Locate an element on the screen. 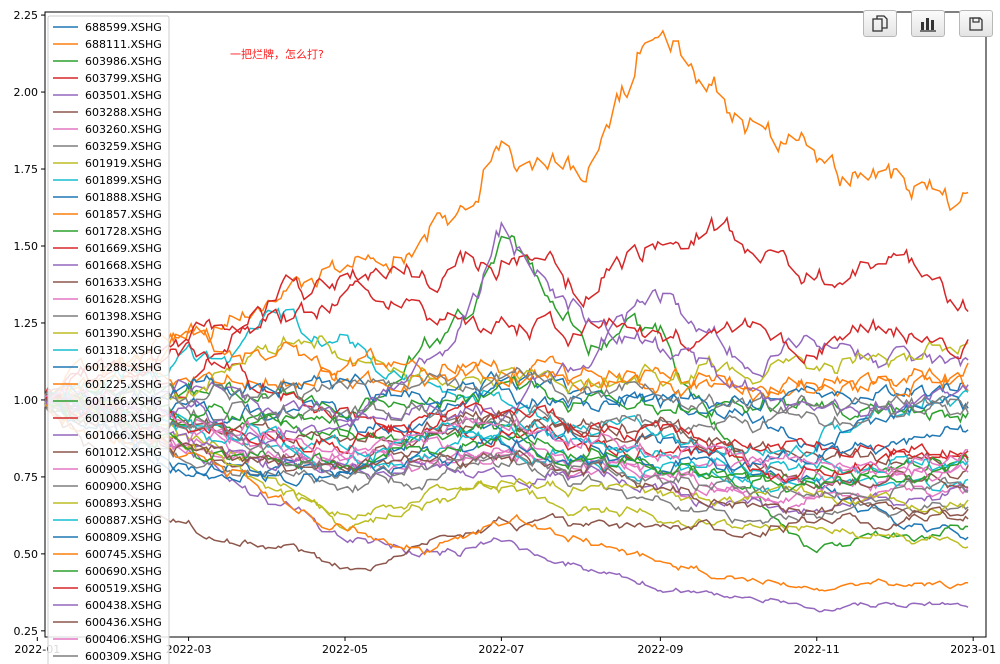 The image size is (1000, 664). legend-entry: 603501.XSHG is located at coordinates (123, 95).